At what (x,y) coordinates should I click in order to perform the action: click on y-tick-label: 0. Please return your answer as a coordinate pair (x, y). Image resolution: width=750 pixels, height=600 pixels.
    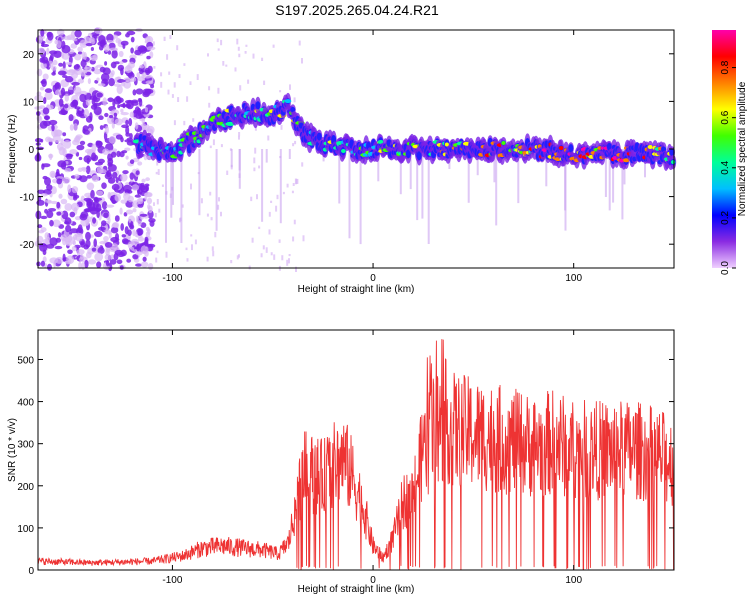
    Looking at the image, I should click on (31, 150).